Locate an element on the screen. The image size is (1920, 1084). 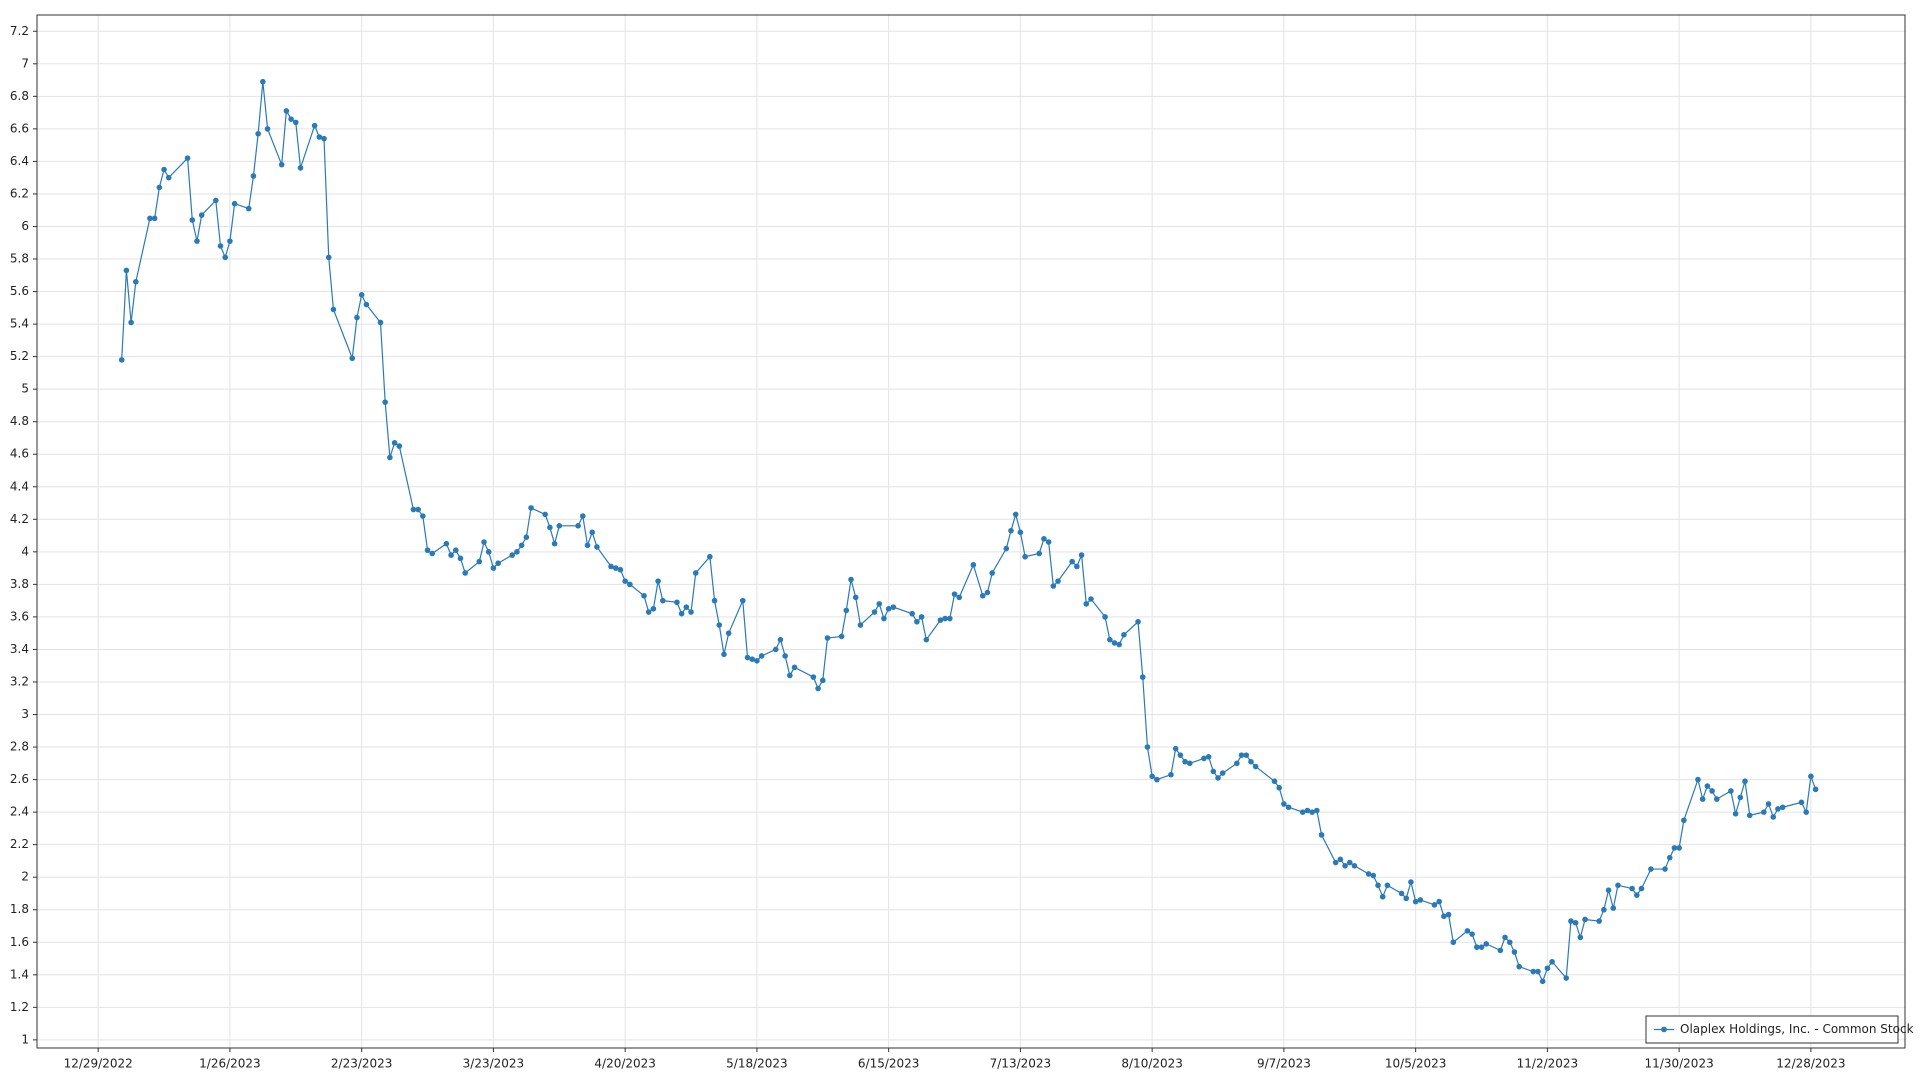
y-tick-label: 4 is located at coordinates (25, 551).